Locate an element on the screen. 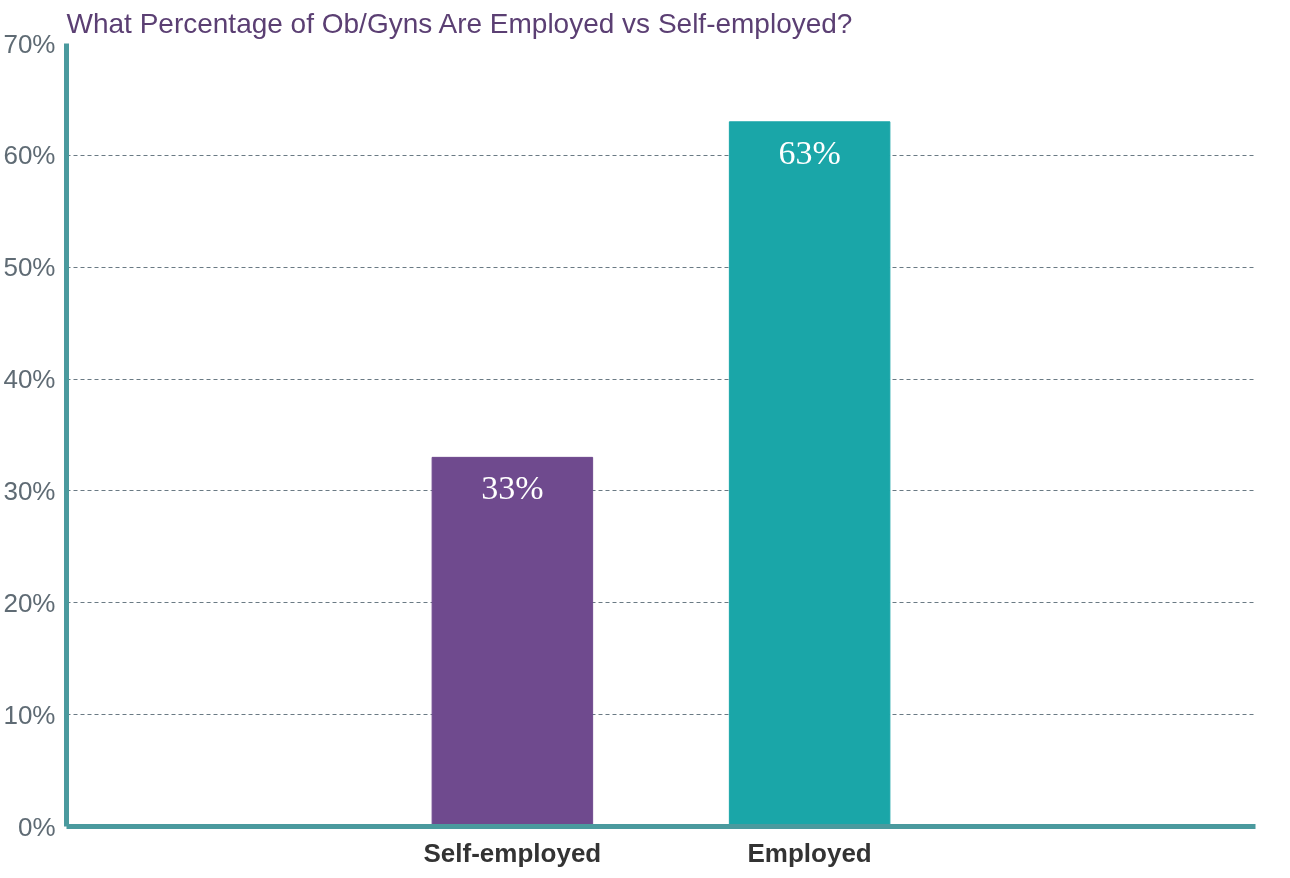  y-tick-label: 30% is located at coordinates (29, 490).